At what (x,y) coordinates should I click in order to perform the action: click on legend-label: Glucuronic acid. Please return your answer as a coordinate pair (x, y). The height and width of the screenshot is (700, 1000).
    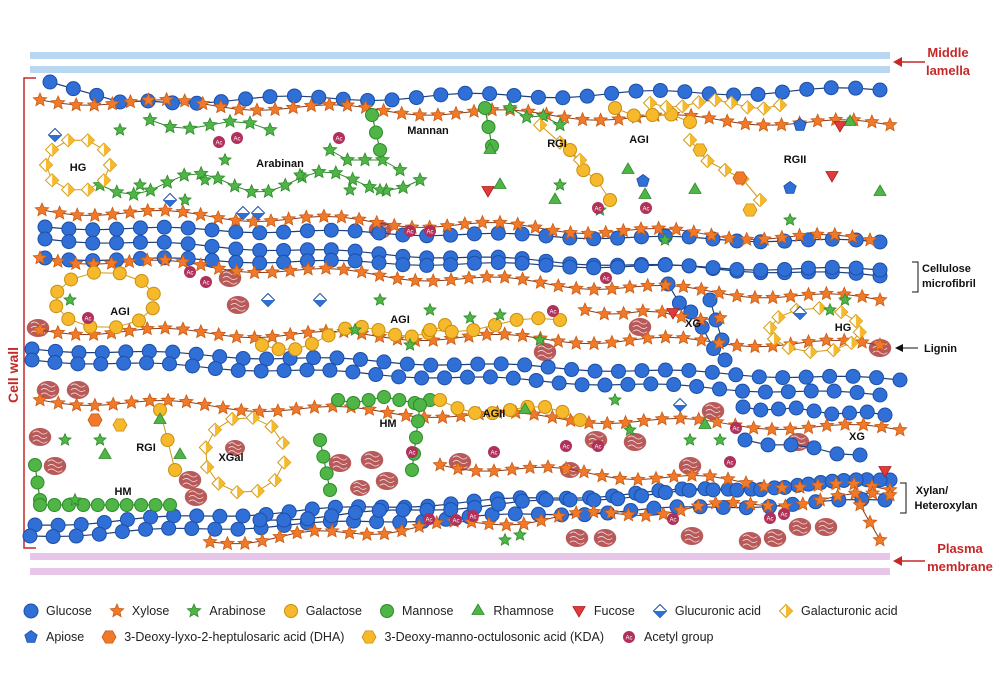
    Looking at the image, I should click on (718, 611).